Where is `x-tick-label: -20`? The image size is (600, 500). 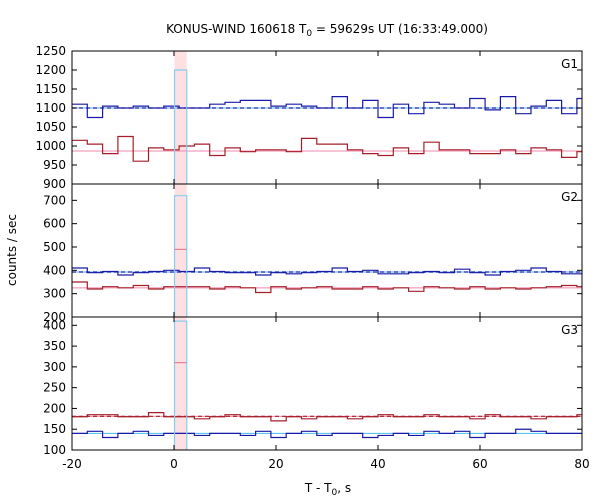
x-tick-label: -20 is located at coordinates (72, 464).